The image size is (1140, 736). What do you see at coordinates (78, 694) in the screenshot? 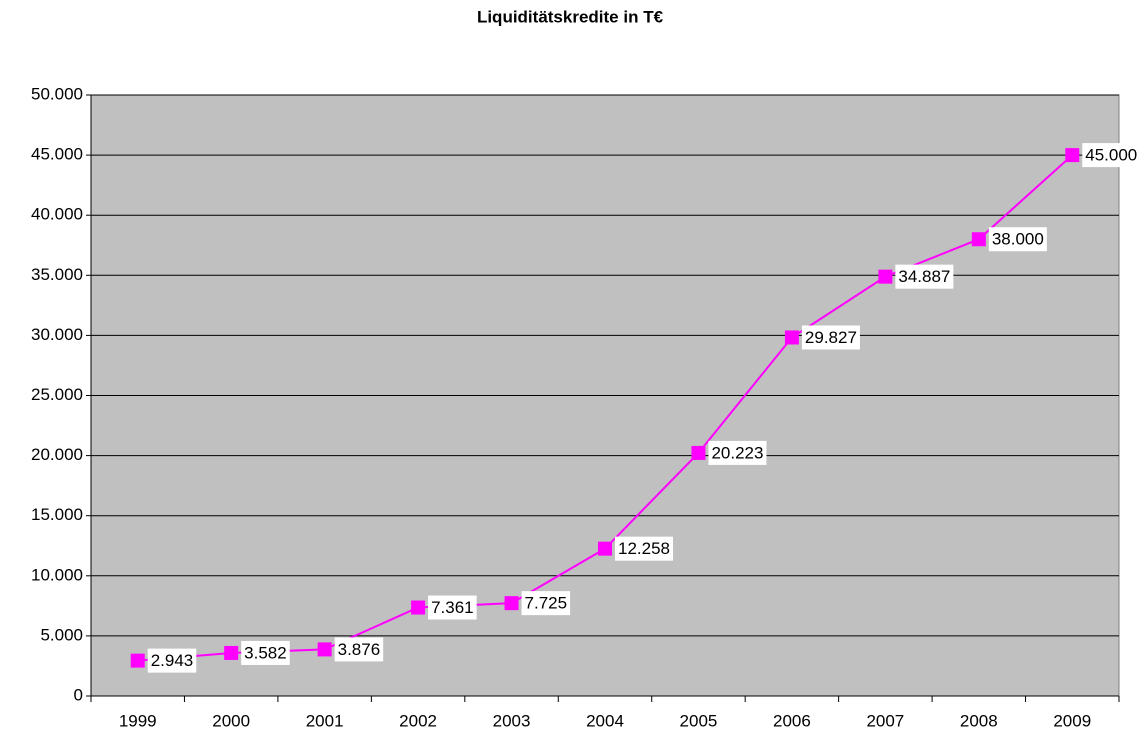
I see `y-tick-label: 0` at bounding box center [78, 694].